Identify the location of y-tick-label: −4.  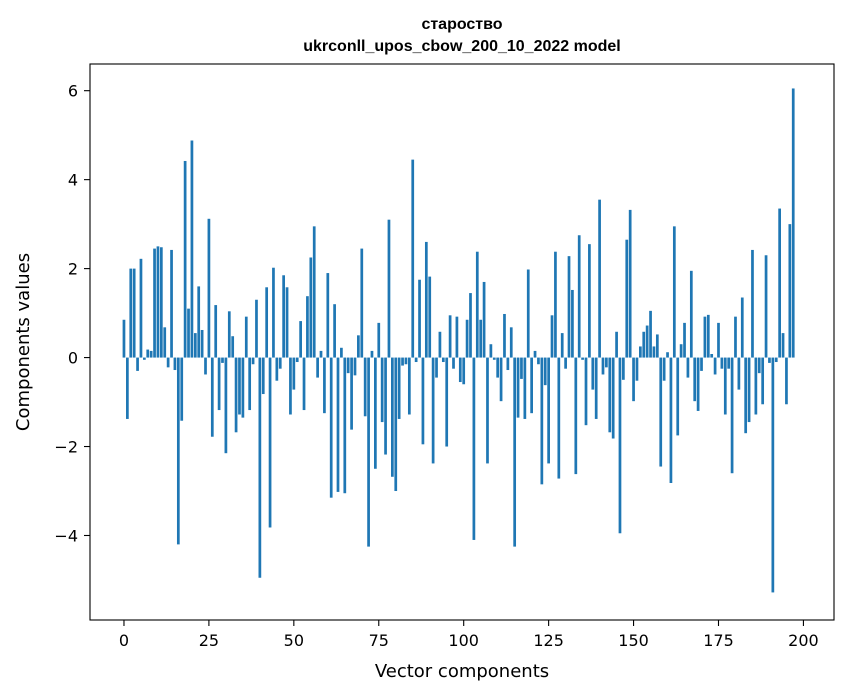
(66, 535).